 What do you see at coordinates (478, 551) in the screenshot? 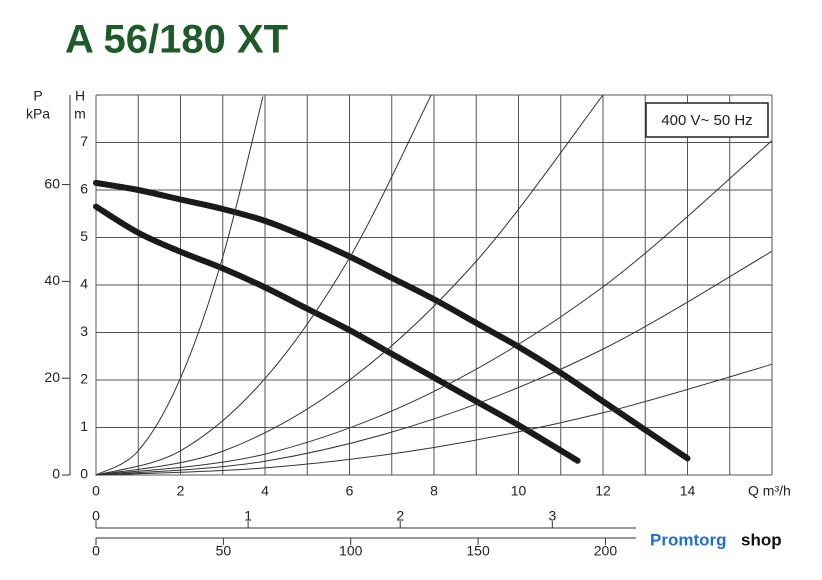
I see `lmin_axis-tick-label: 150` at bounding box center [478, 551].